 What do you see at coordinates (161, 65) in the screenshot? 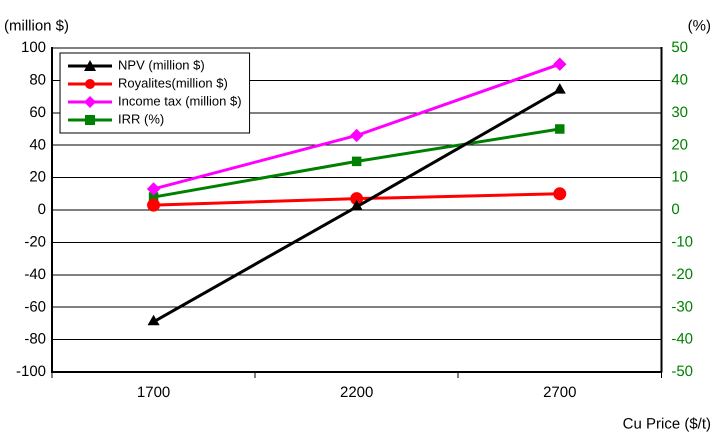
I see `legend-label: NPV (million $)` at bounding box center [161, 65].